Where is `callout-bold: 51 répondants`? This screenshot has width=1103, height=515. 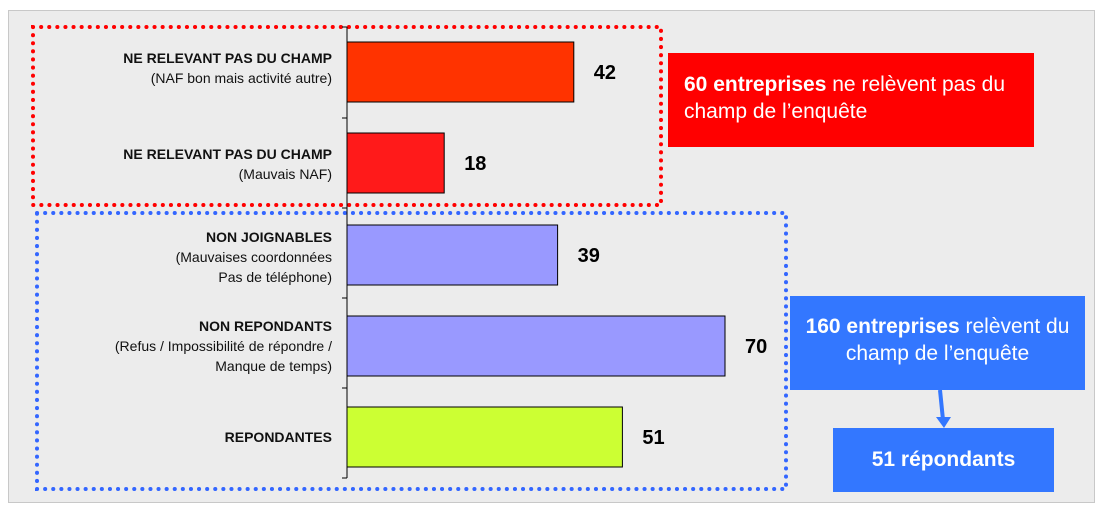
callout-bold: 51 répondants is located at coordinates (943, 459).